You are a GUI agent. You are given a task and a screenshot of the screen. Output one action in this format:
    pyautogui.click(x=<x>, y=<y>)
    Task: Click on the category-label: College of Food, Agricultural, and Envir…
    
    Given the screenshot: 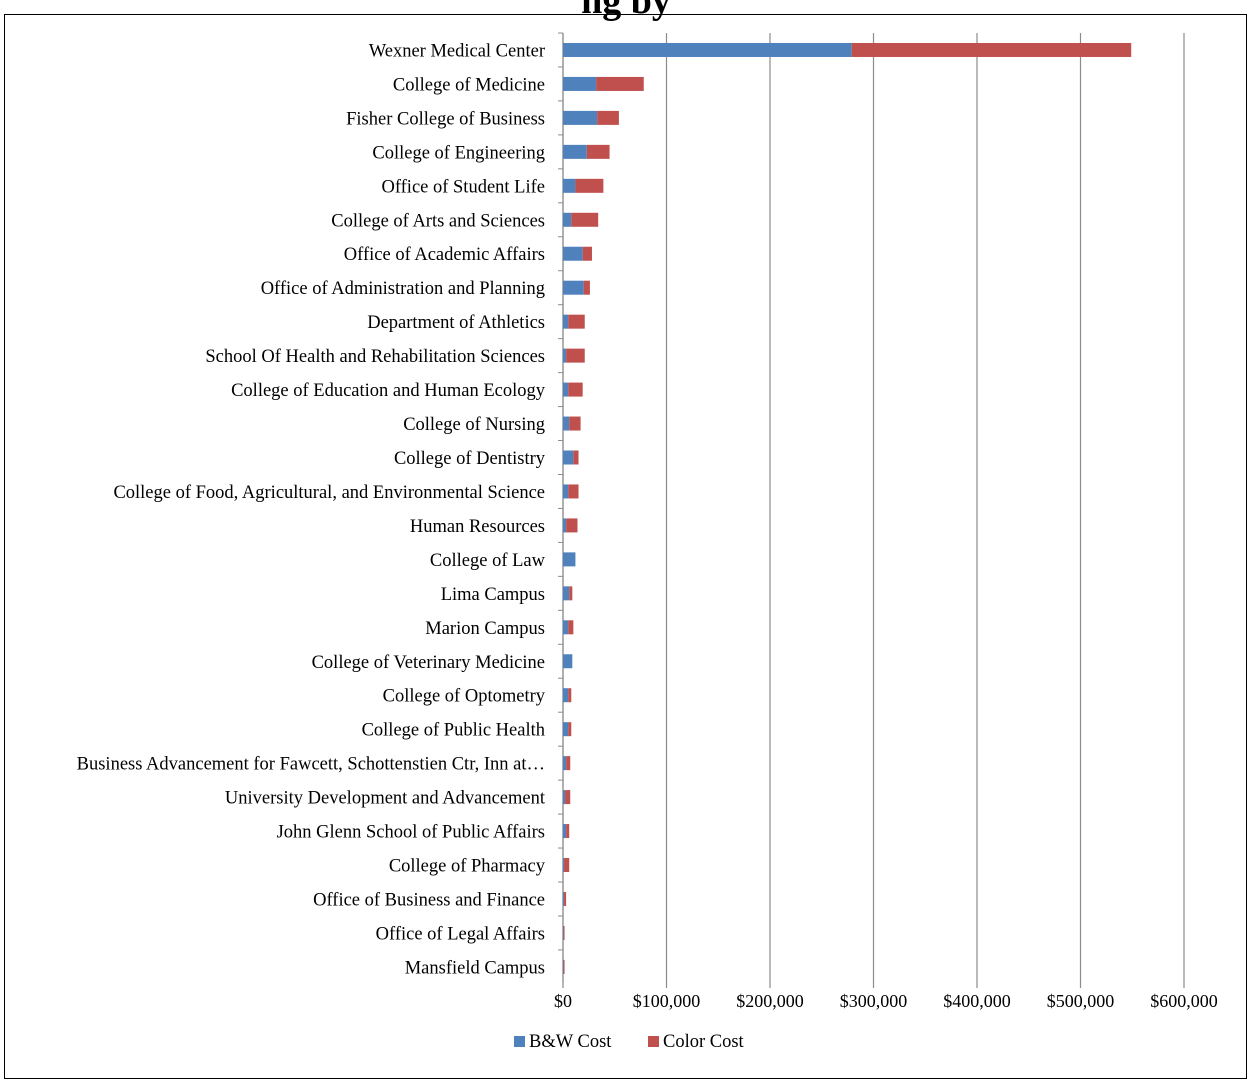 What is the action you would take?
    pyautogui.click(x=329, y=493)
    